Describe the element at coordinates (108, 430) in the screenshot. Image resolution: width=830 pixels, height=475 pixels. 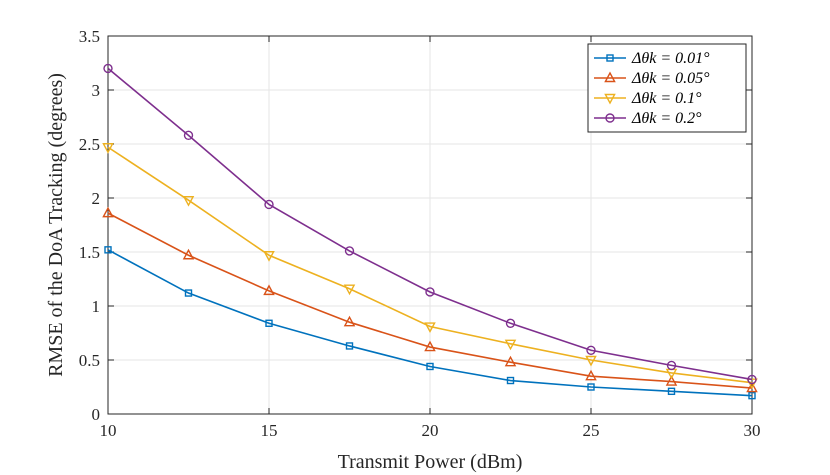
I see `x-tick-label: 10` at that location.